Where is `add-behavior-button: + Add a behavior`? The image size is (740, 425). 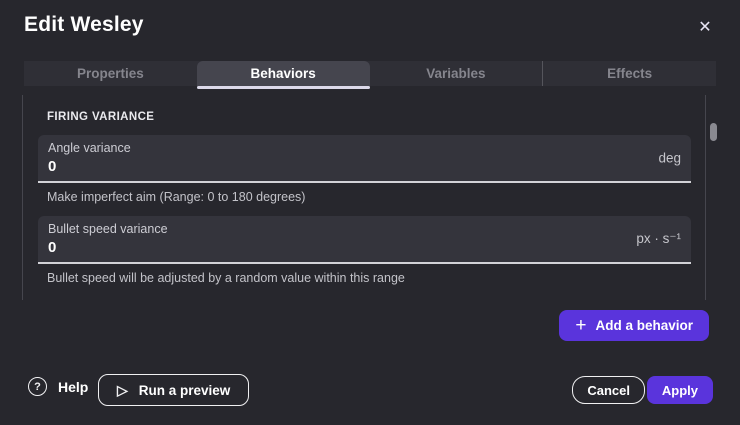 add-behavior-button: + Add a behavior is located at coordinates (634, 325).